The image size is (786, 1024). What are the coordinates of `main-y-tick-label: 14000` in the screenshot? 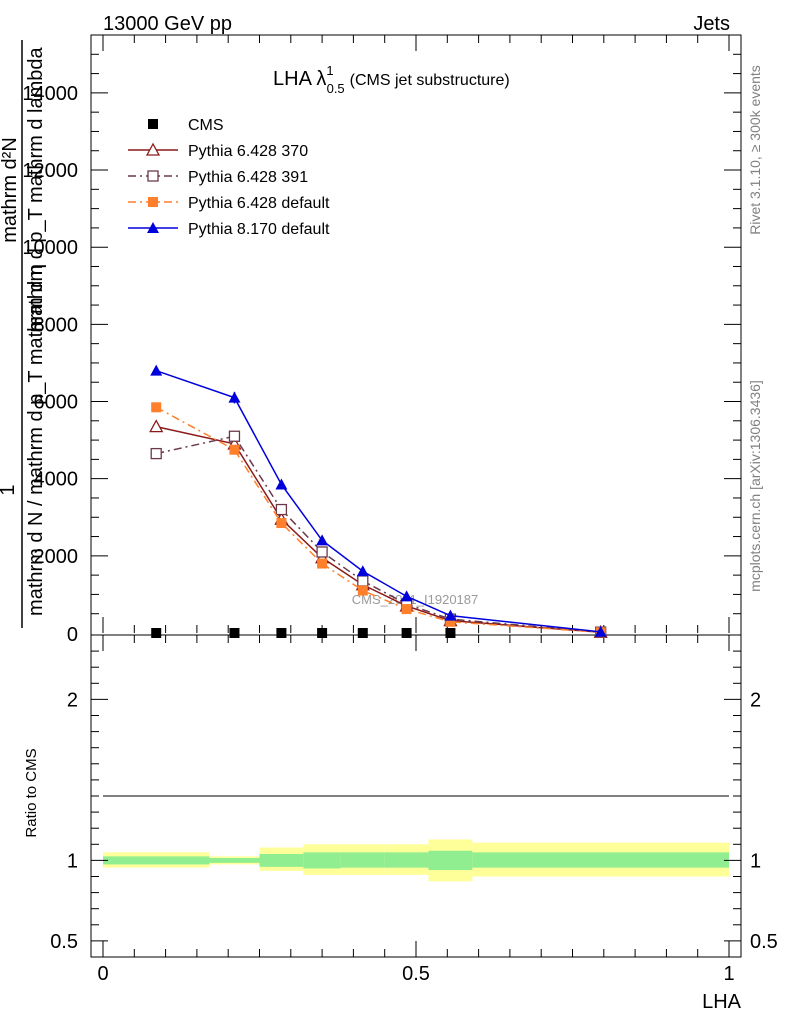 It's located at (50, 94).